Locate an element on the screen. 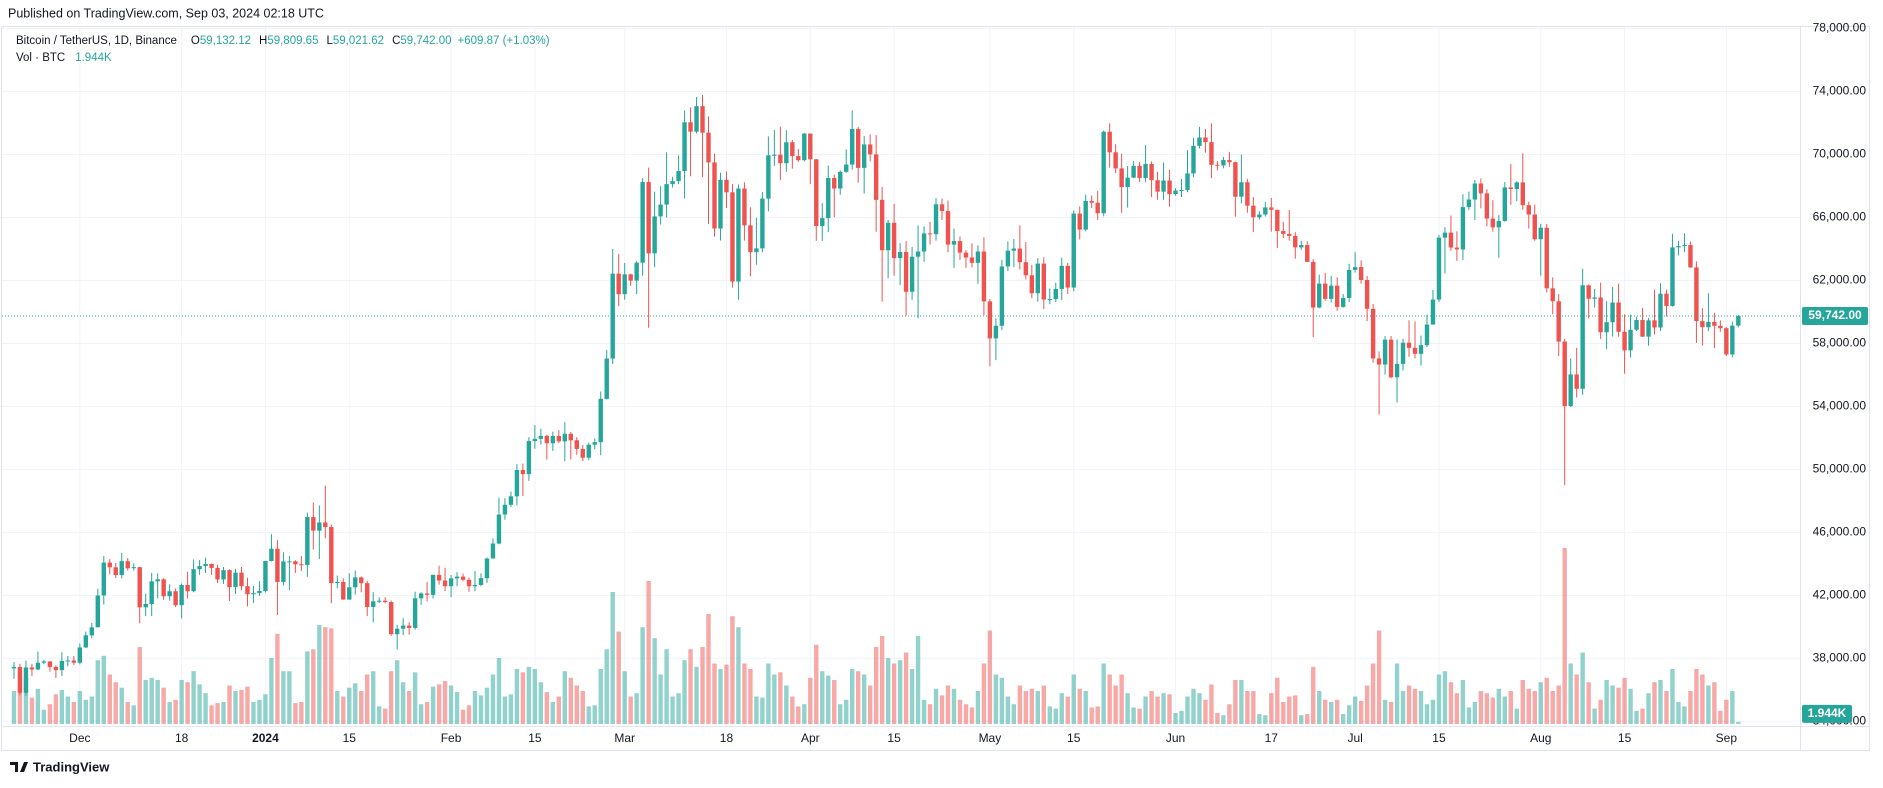 The image size is (1883, 788). logo: TradingView is located at coordinates (60, 766).